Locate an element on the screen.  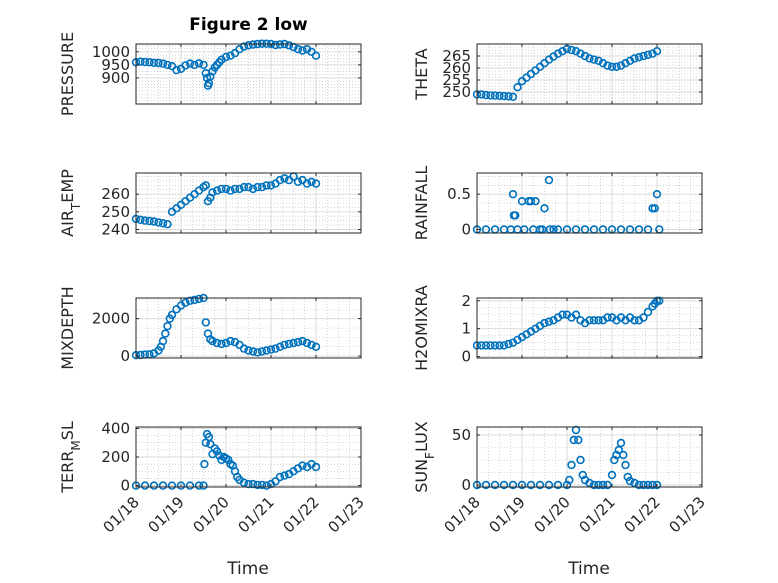
panel-mixdepth: 0 2000 MIXDEPTH is located at coordinates (210, 328).